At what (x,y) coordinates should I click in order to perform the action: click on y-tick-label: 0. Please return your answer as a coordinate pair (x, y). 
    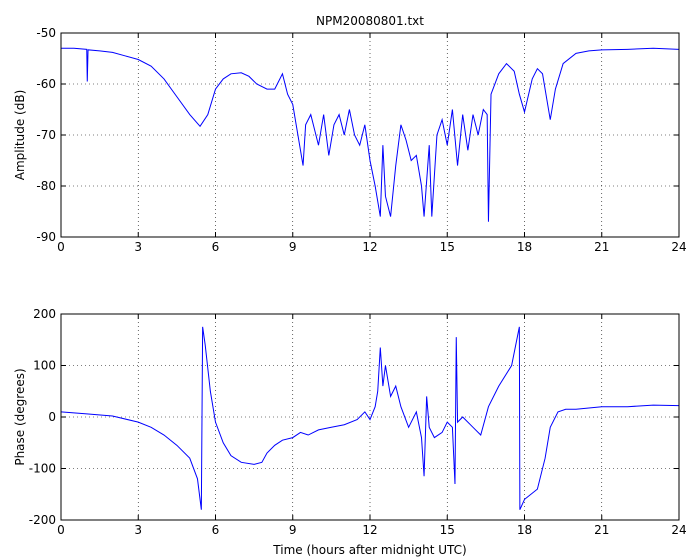
    Looking at the image, I should click on (52, 417).